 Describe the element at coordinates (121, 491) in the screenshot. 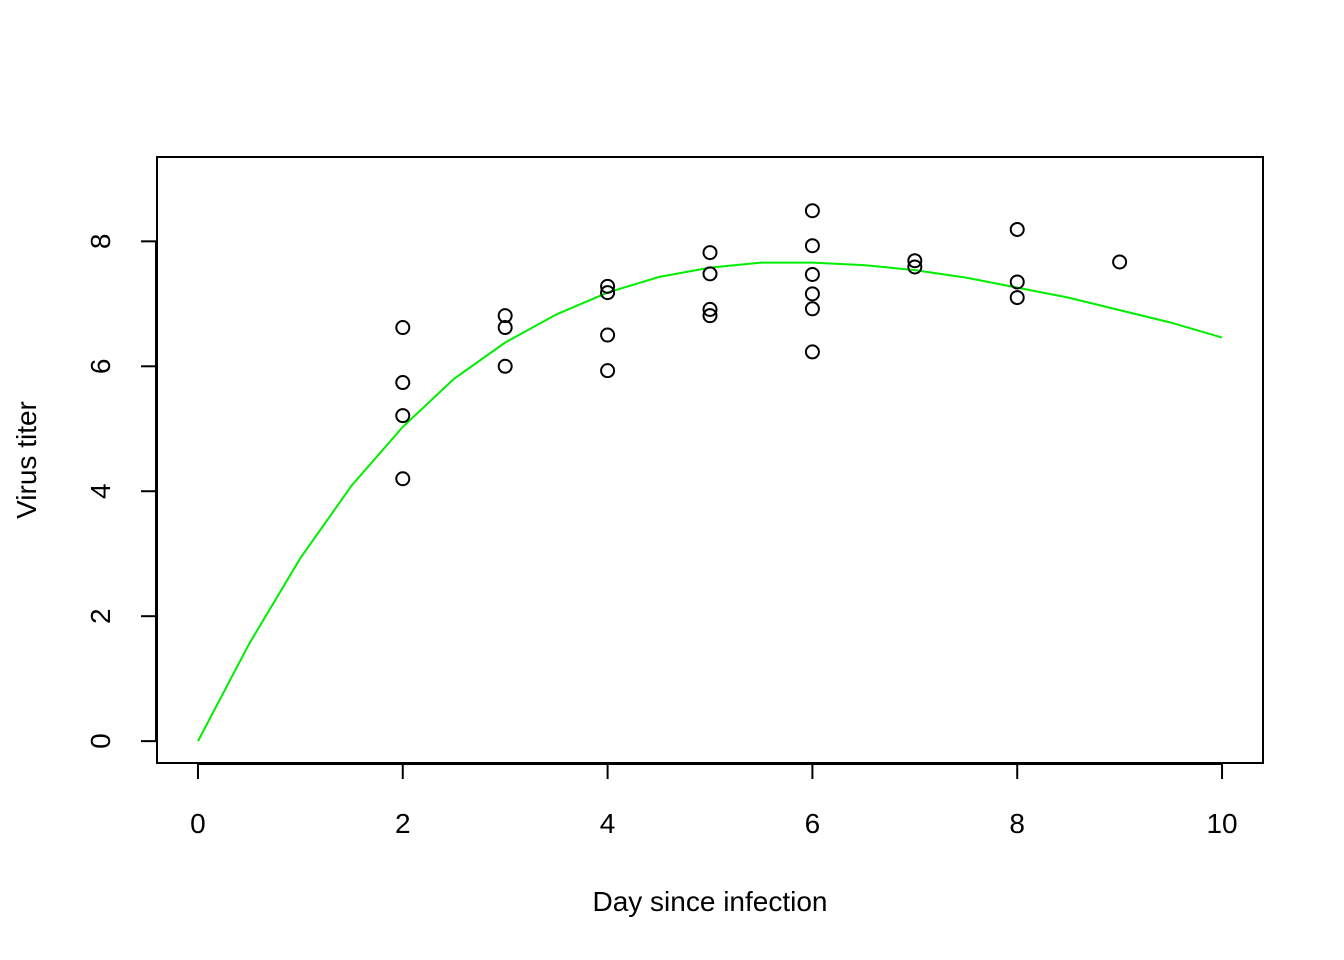

I see `y-axis: 0 2 4 6 8` at that location.